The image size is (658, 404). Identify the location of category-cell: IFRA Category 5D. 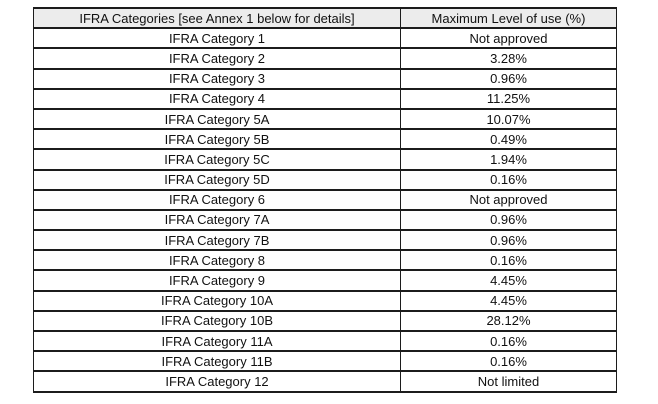
(217, 179).